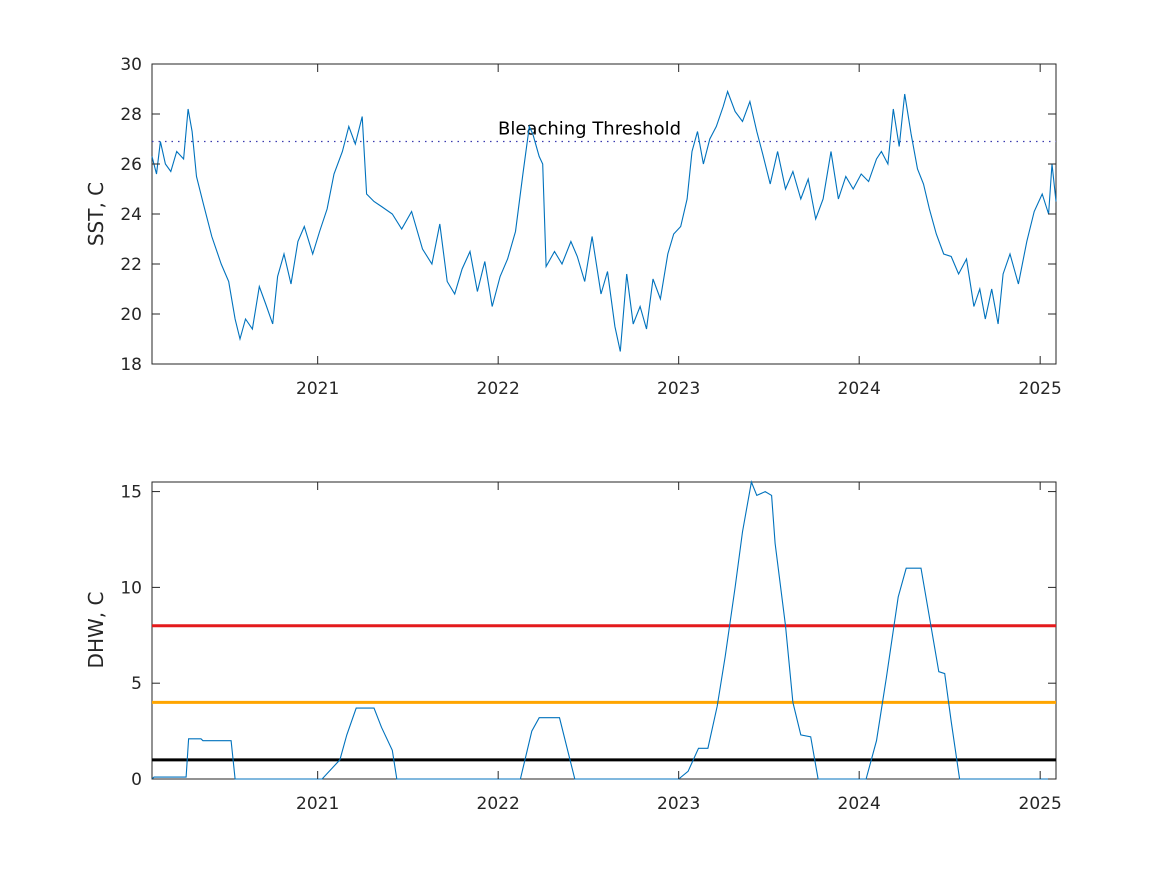  What do you see at coordinates (136, 684) in the screenshot?
I see `y-tick-label: 5` at bounding box center [136, 684].